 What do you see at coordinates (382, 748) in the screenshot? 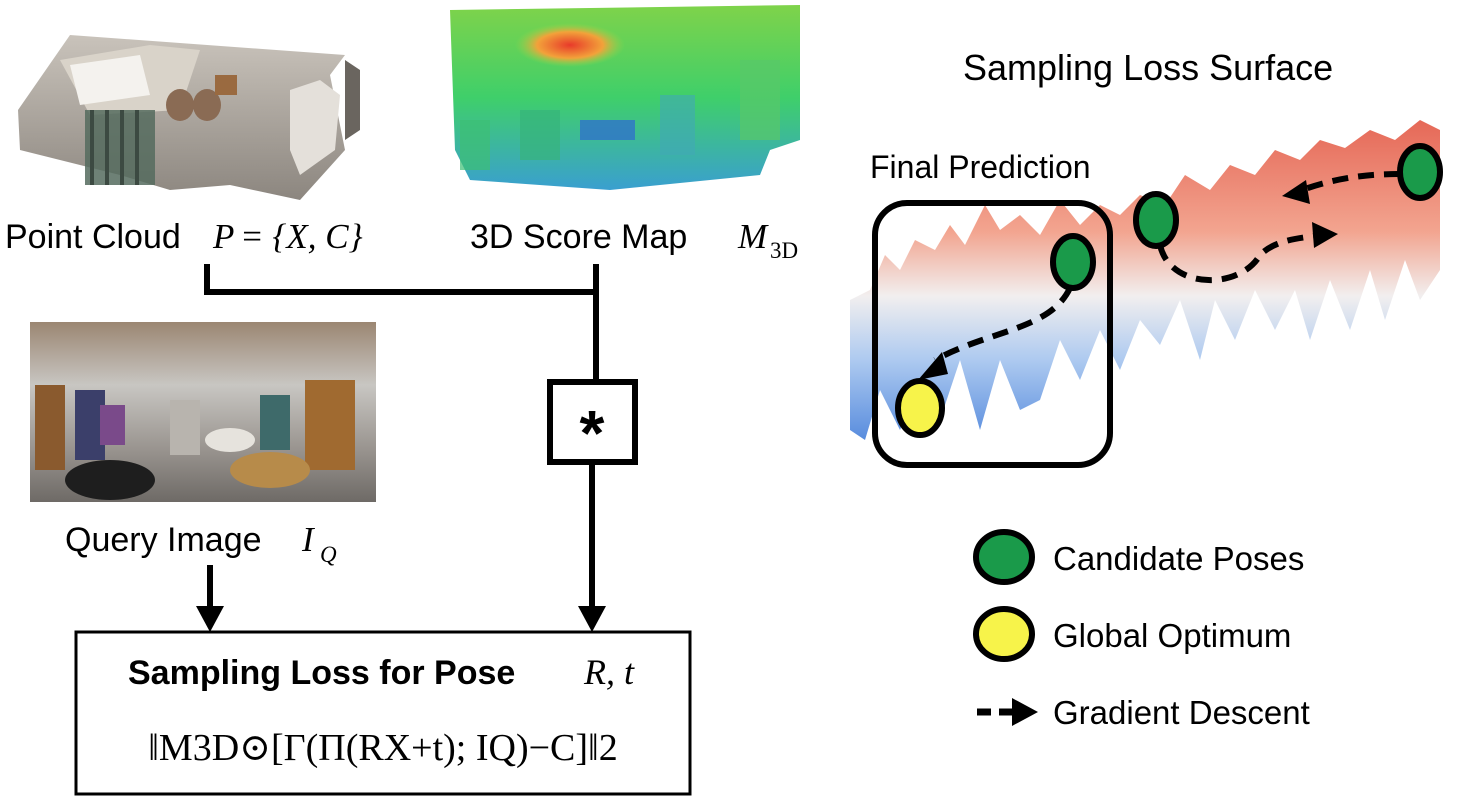
I see `loss-formula: ‖M3D⊙[Γ(Π(RX+t); IQ)−C]‖2` at bounding box center [382, 748].